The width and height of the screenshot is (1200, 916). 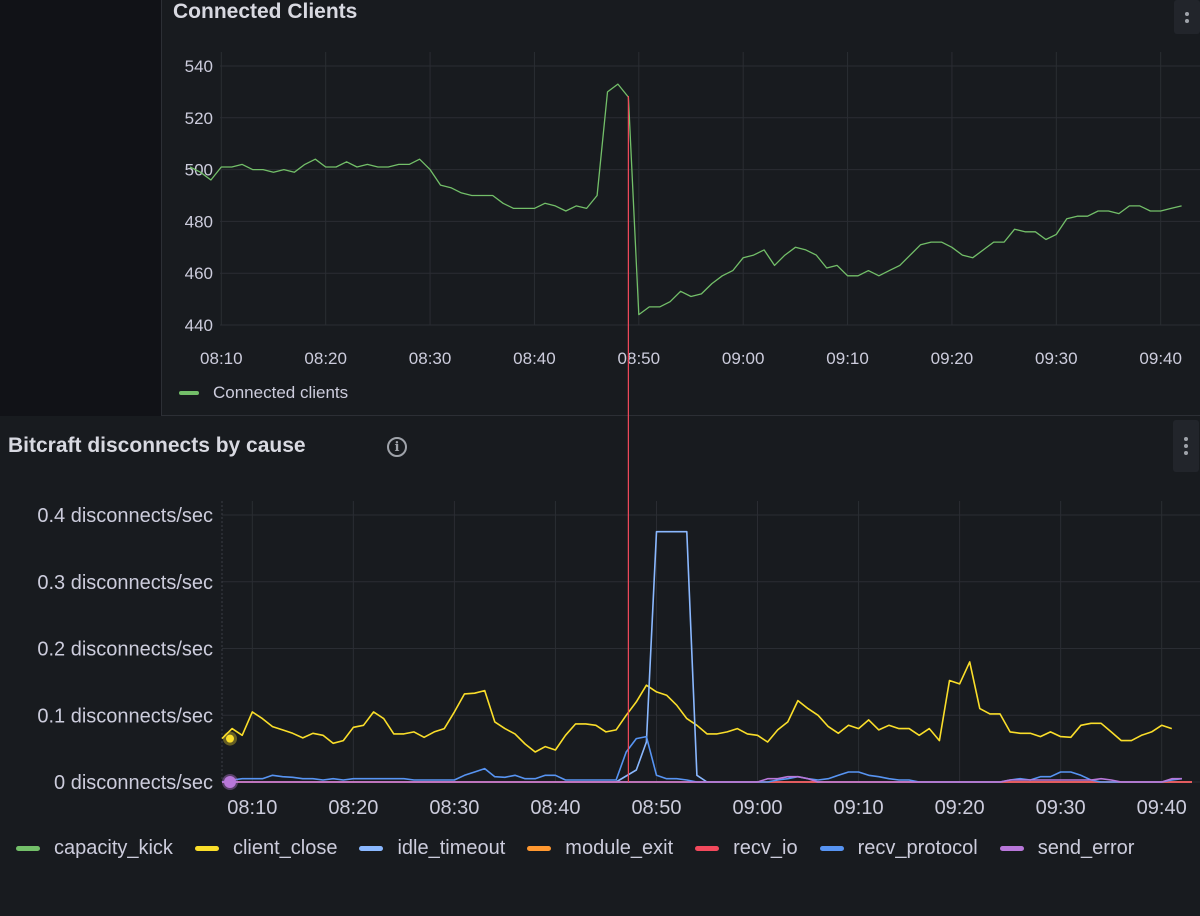 What do you see at coordinates (199, 273) in the screenshot?
I see `y-tick-label: 460` at bounding box center [199, 273].